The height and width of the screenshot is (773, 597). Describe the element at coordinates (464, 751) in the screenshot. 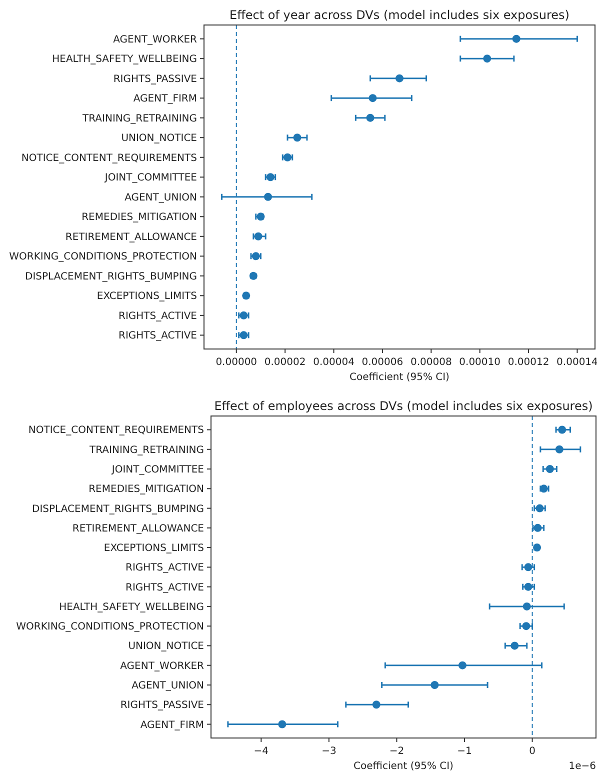

I see `x-tick-label: −1` at that location.